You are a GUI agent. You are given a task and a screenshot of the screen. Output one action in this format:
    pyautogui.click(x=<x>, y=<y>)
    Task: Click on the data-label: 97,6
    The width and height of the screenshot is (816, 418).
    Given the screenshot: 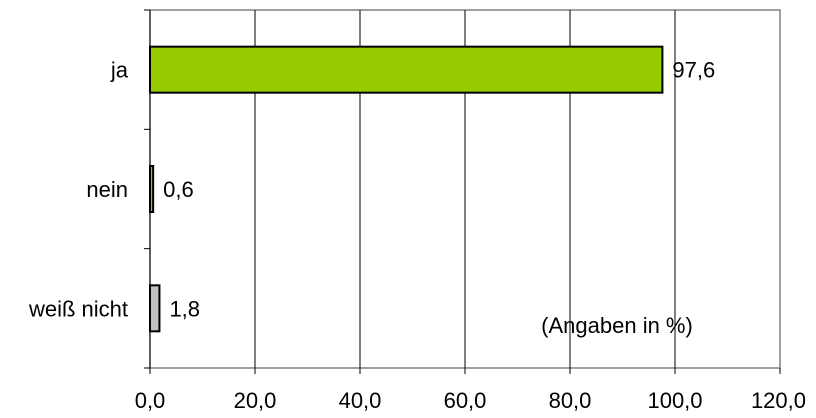 What is the action you would take?
    pyautogui.click(x=693, y=70)
    